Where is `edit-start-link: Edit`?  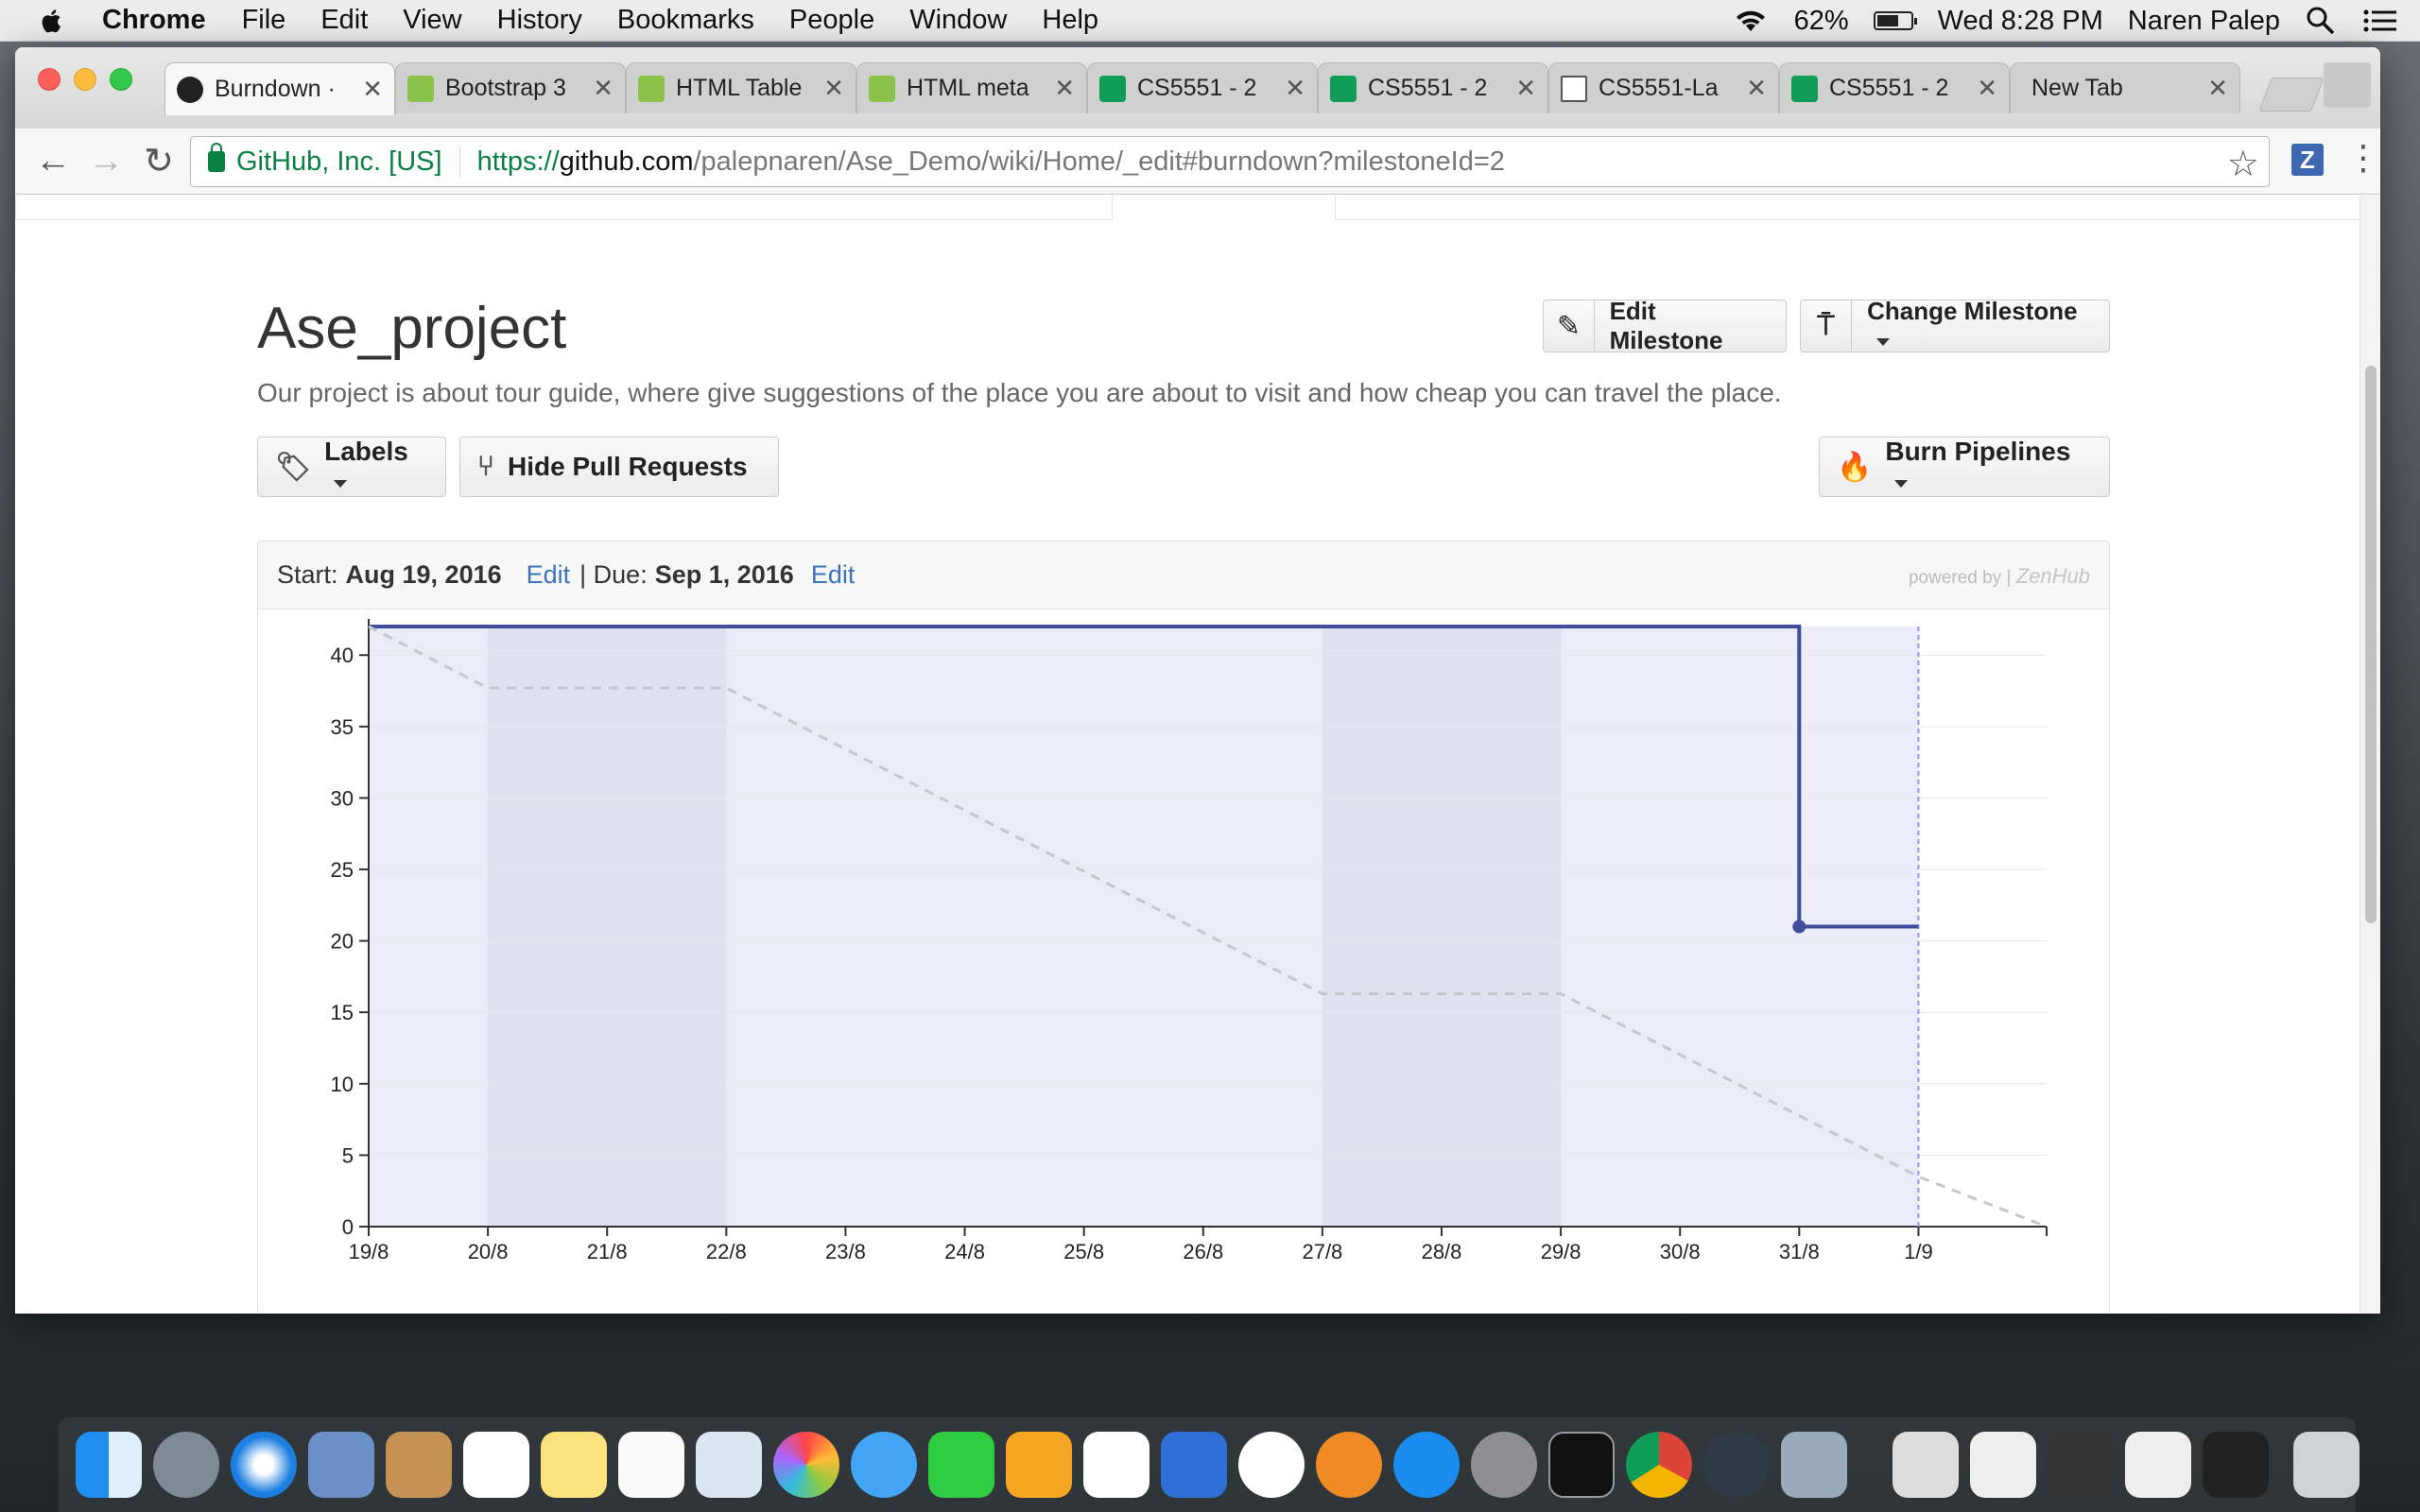 edit-start-link: Edit is located at coordinates (548, 574).